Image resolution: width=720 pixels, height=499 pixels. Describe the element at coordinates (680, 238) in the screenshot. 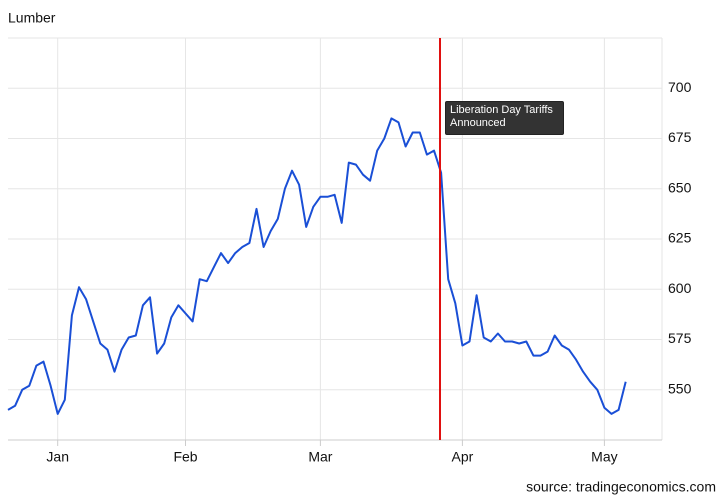

I see `y-tick-label: 625` at that location.